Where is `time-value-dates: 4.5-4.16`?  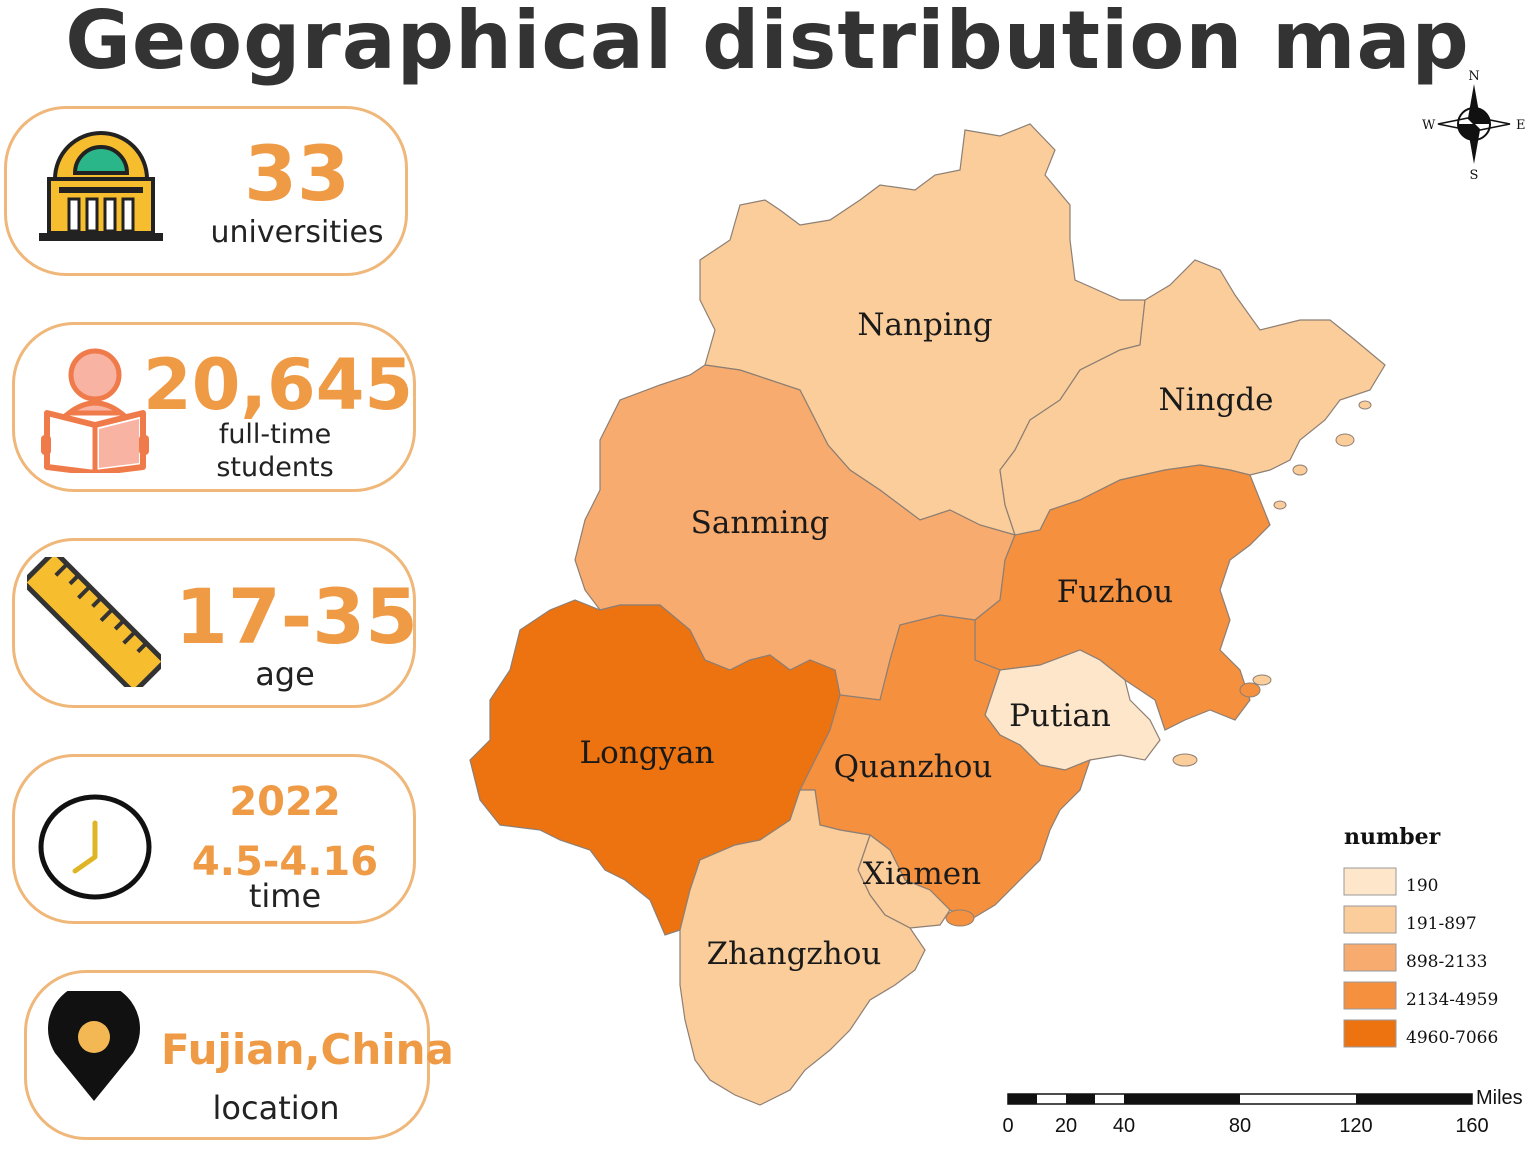 time-value-dates: 4.5-4.16 is located at coordinates (285, 862).